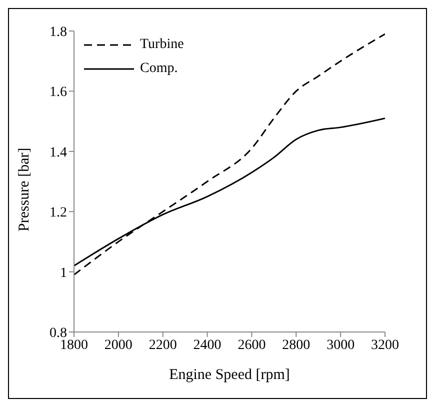 This screenshot has height=407, width=435. Describe the element at coordinates (58, 213) in the screenshot. I see `y-tick-label: 1.2` at that location.